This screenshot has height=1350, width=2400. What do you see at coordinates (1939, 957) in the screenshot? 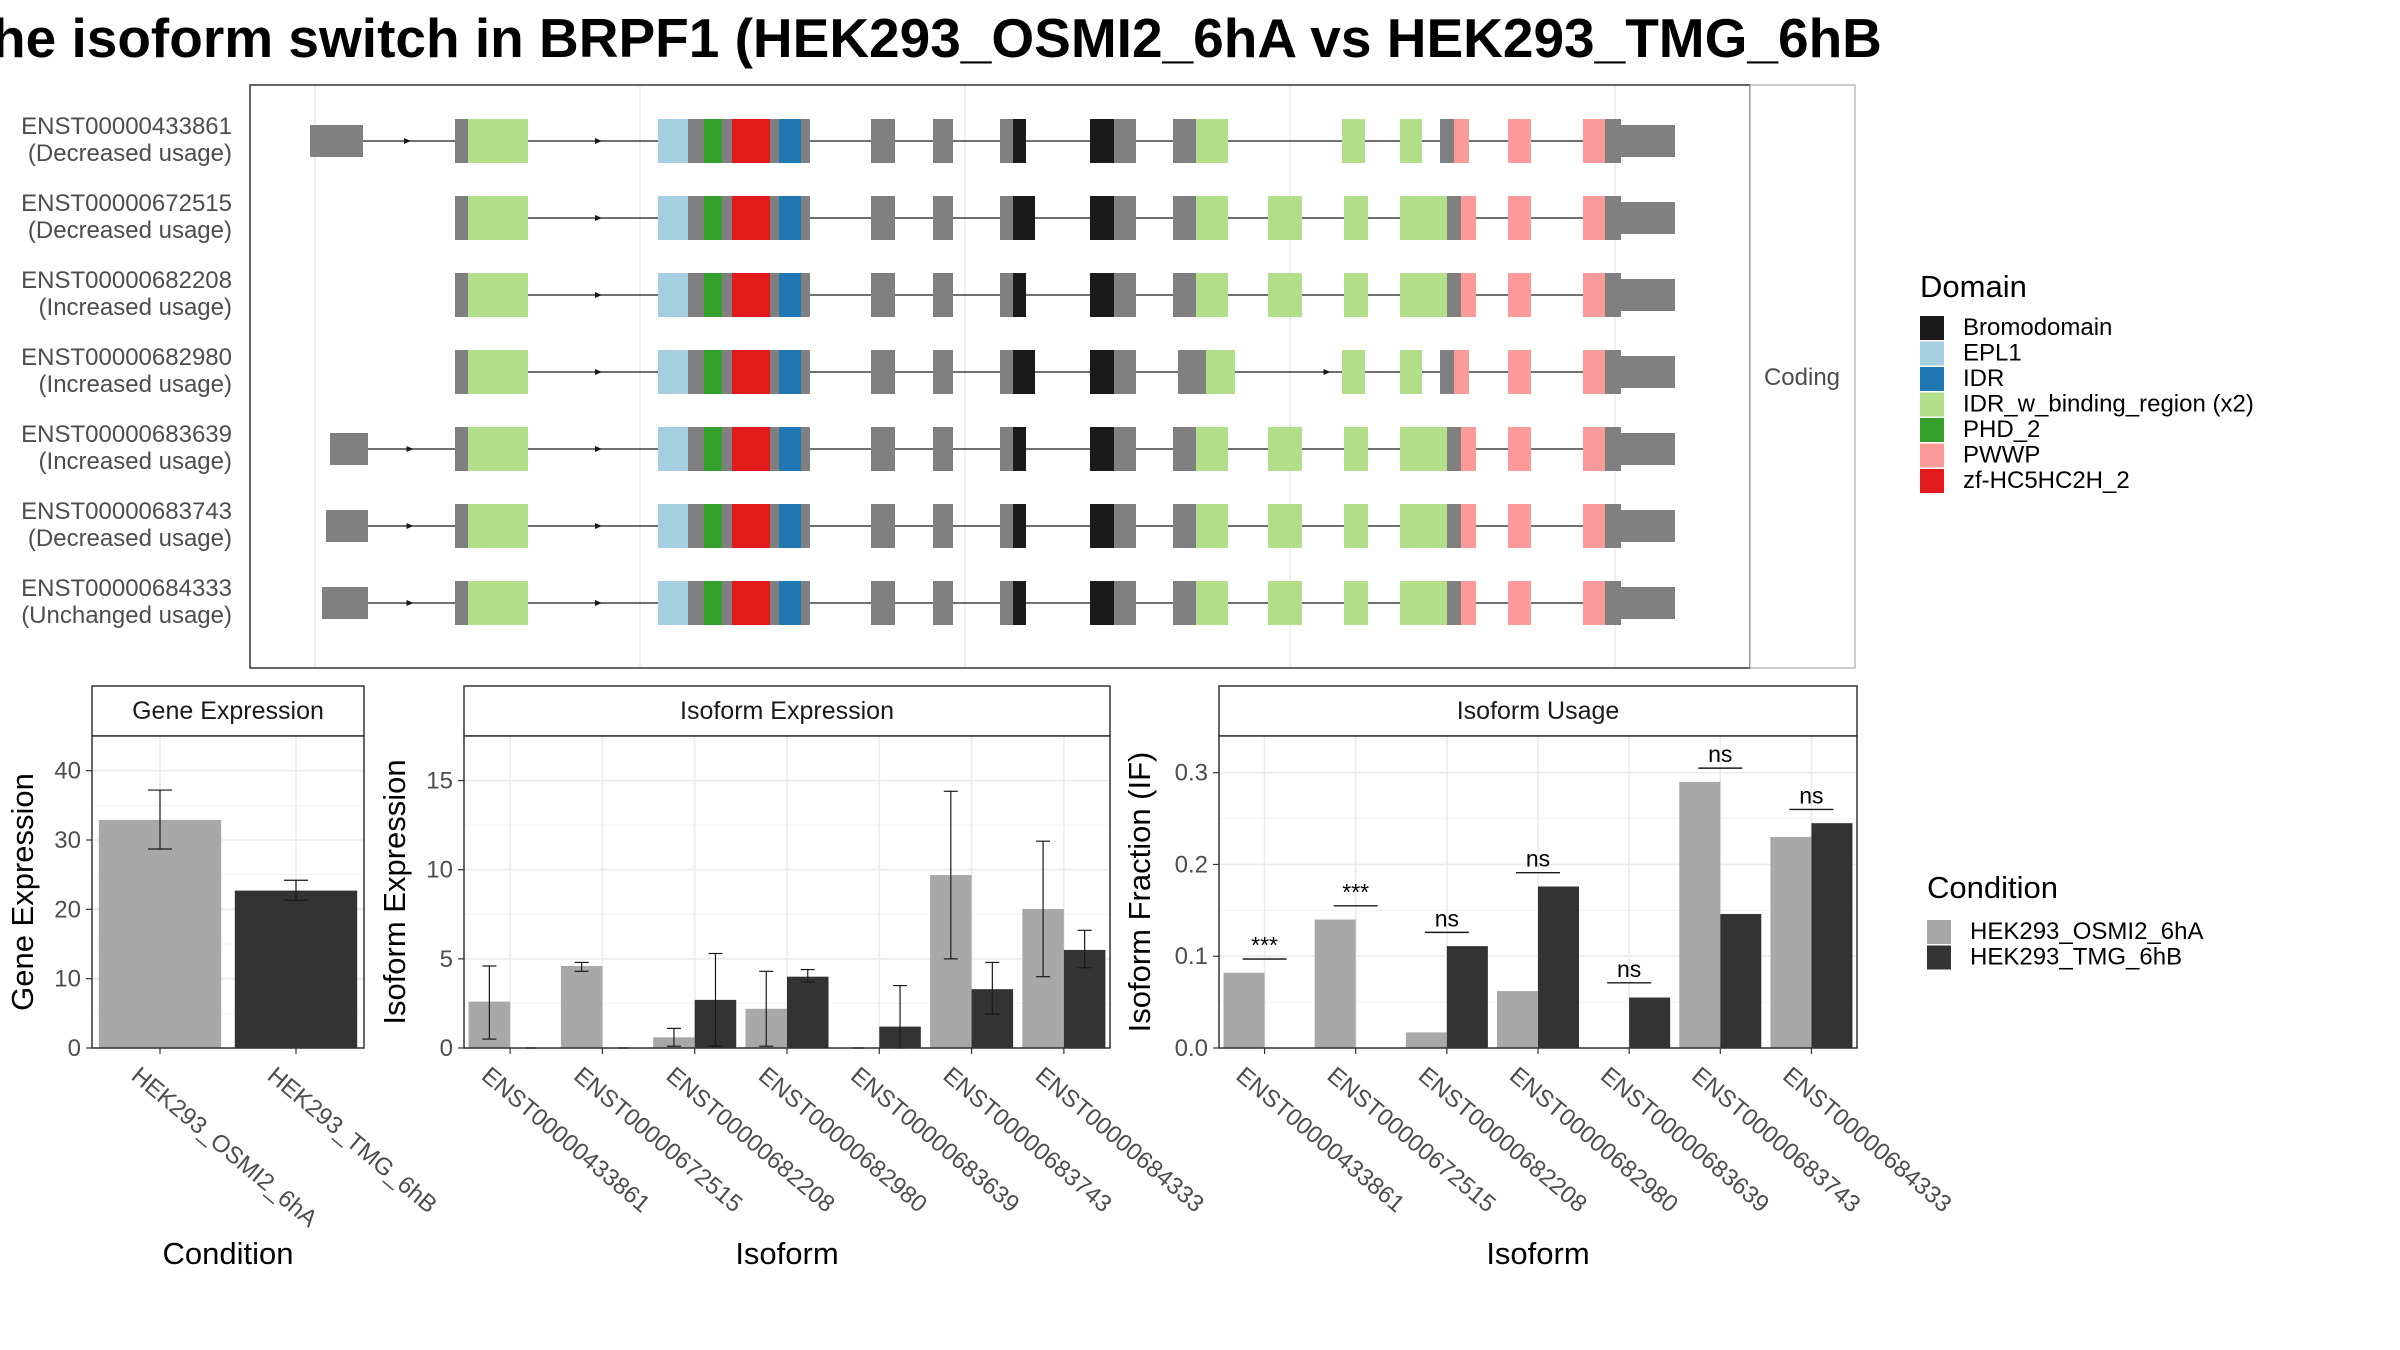
I see `condition-legend-swatch` at bounding box center [1939, 957].